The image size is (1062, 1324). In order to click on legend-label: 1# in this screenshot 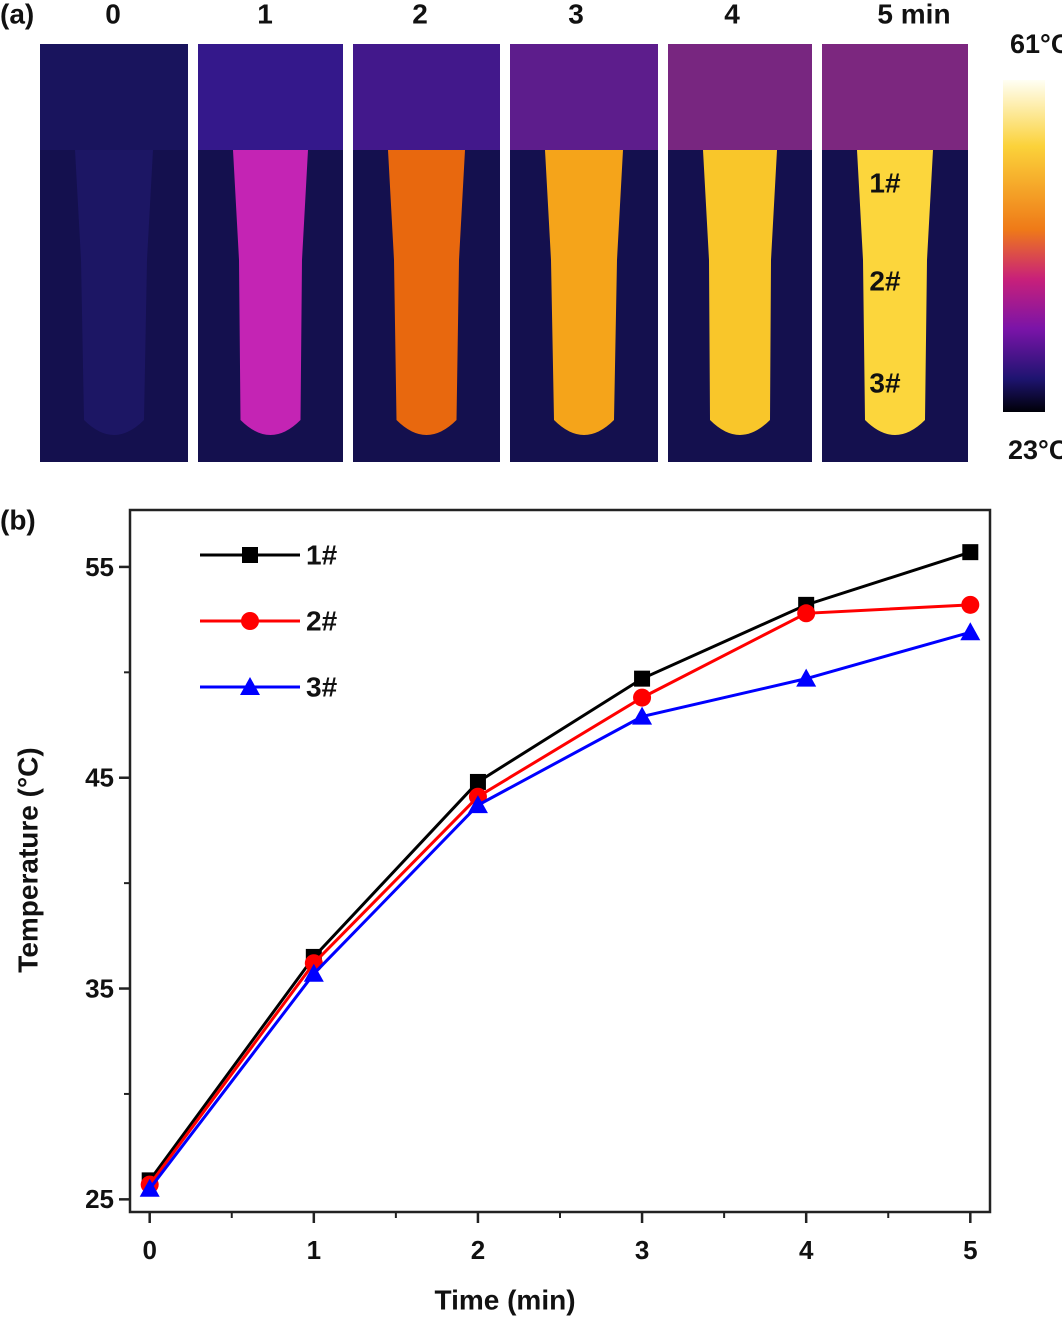, I will do `click(322, 554)`.